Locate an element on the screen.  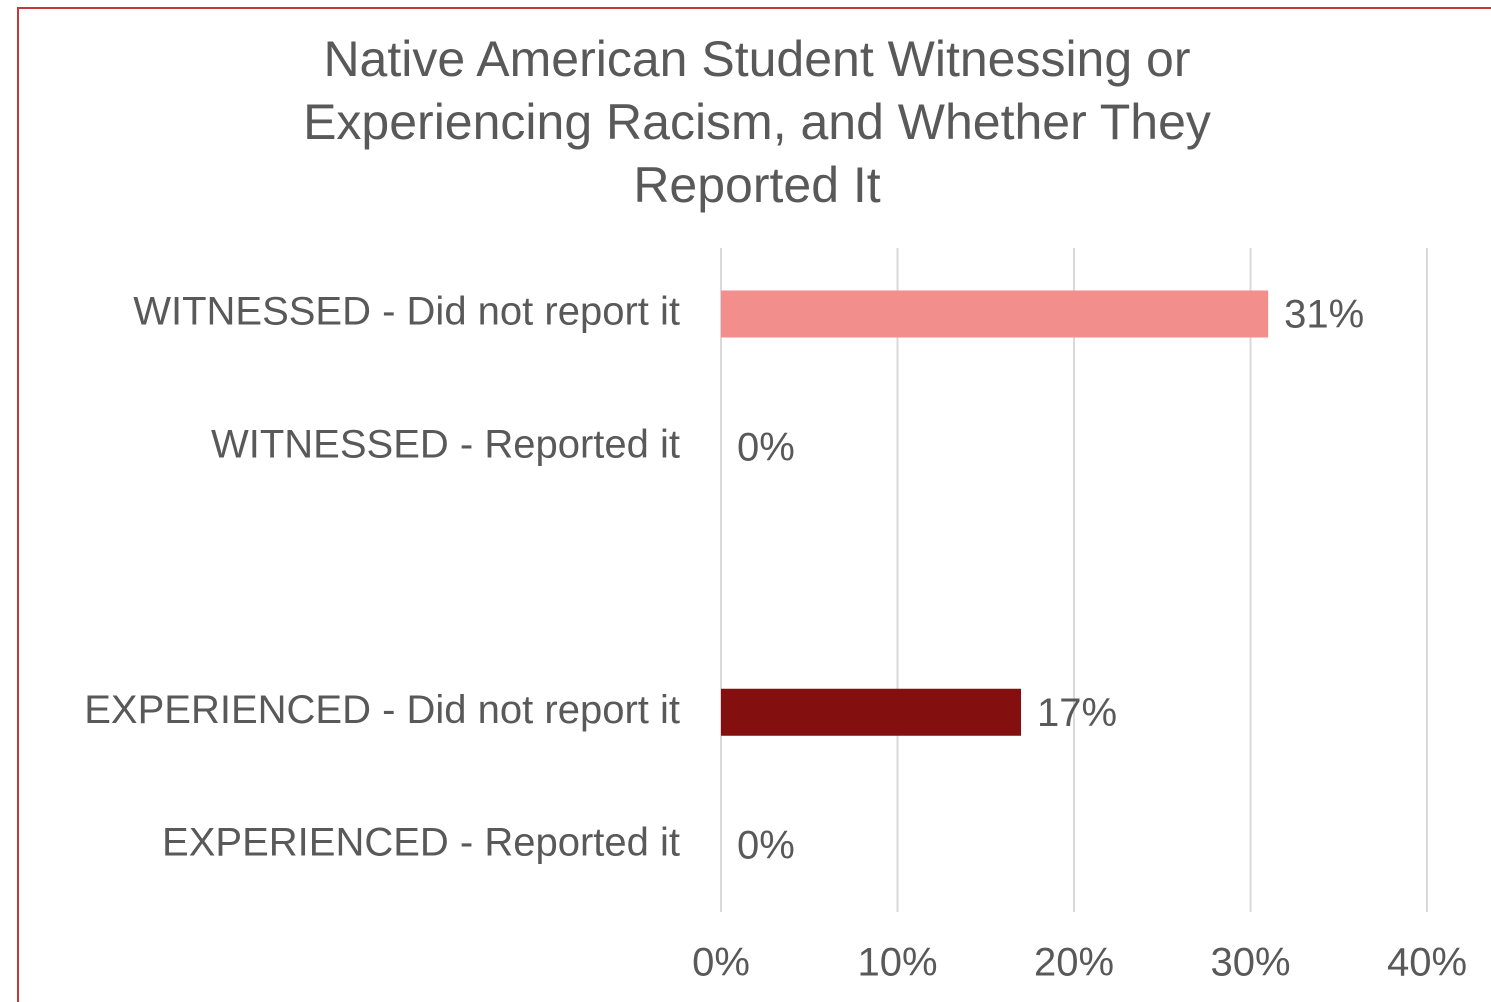
x-tick-label: 0% is located at coordinates (721, 963).